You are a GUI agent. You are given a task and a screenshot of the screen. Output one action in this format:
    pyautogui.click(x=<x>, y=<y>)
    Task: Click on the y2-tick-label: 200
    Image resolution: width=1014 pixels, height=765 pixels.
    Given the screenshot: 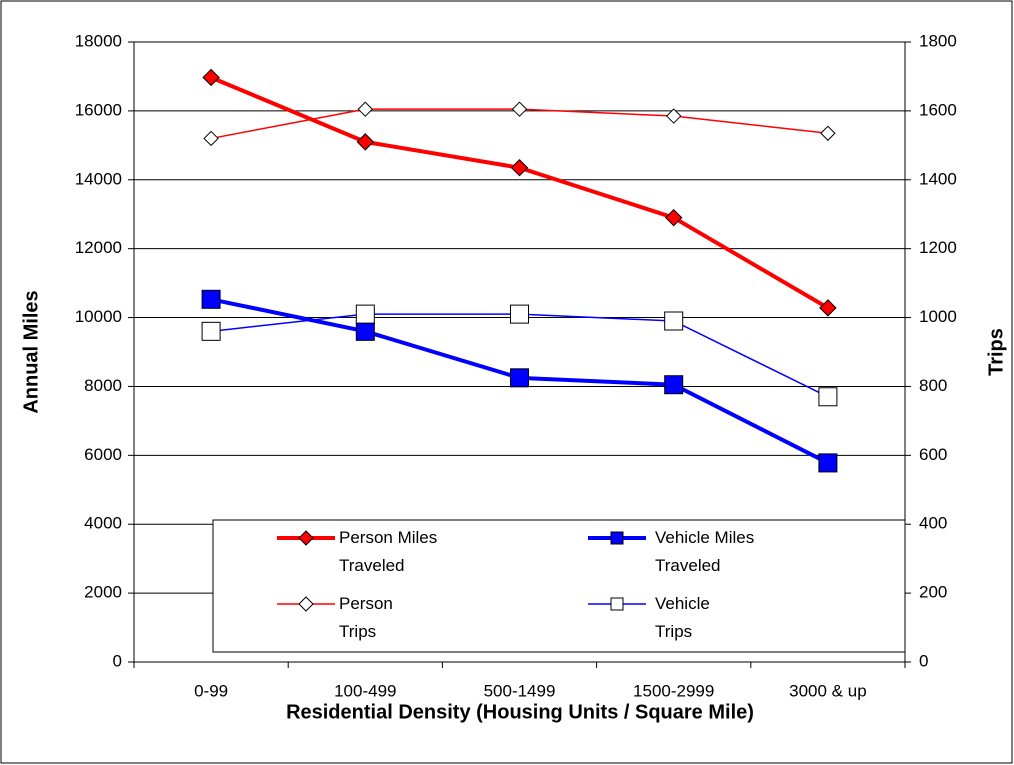 What is the action you would take?
    pyautogui.click(x=933, y=592)
    